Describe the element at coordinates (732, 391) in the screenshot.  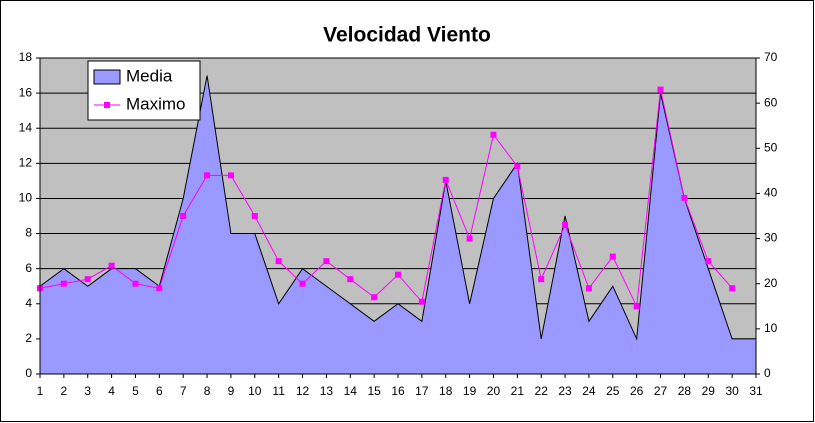
I see `x-tick-label: 30` at that location.